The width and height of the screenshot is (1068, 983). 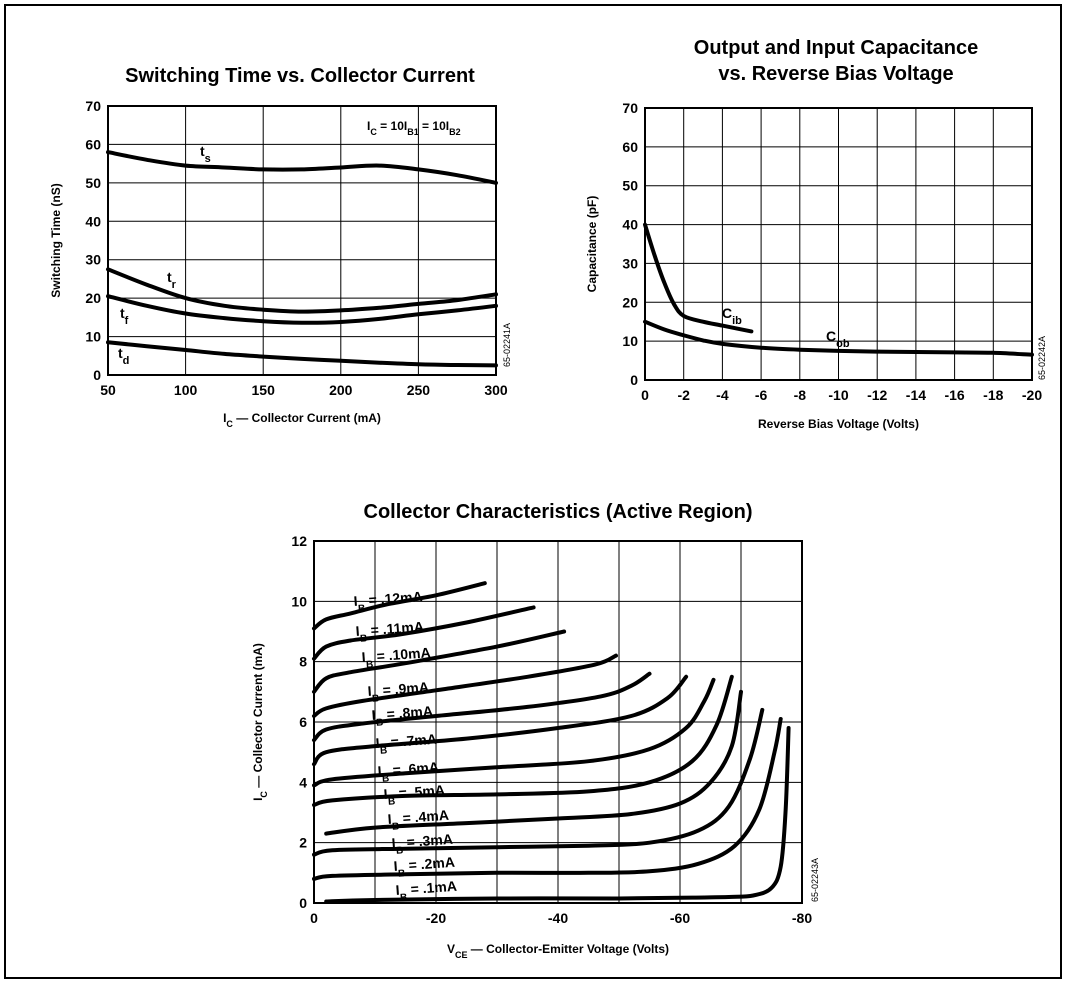 I want to click on chart-title: Output and Input Capacitance, so click(x=836, y=48).